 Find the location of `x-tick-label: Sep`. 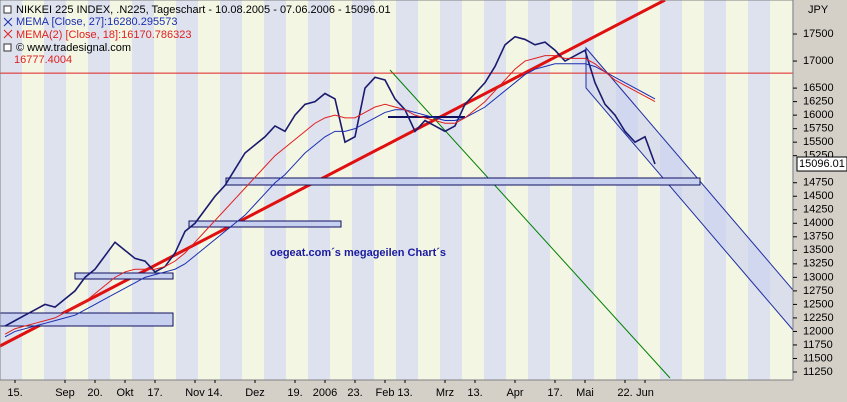

x-tick-label: Sep is located at coordinates (65, 393).